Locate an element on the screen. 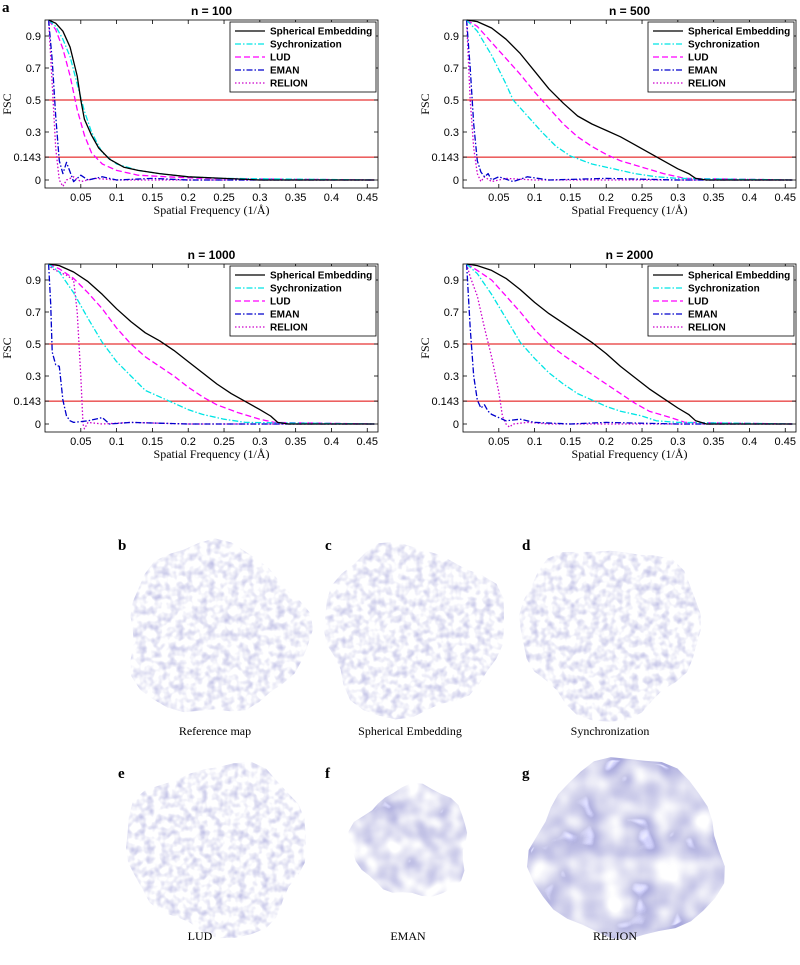 The height and width of the screenshot is (965, 800). series-line-relion is located at coordinates (211, 103).